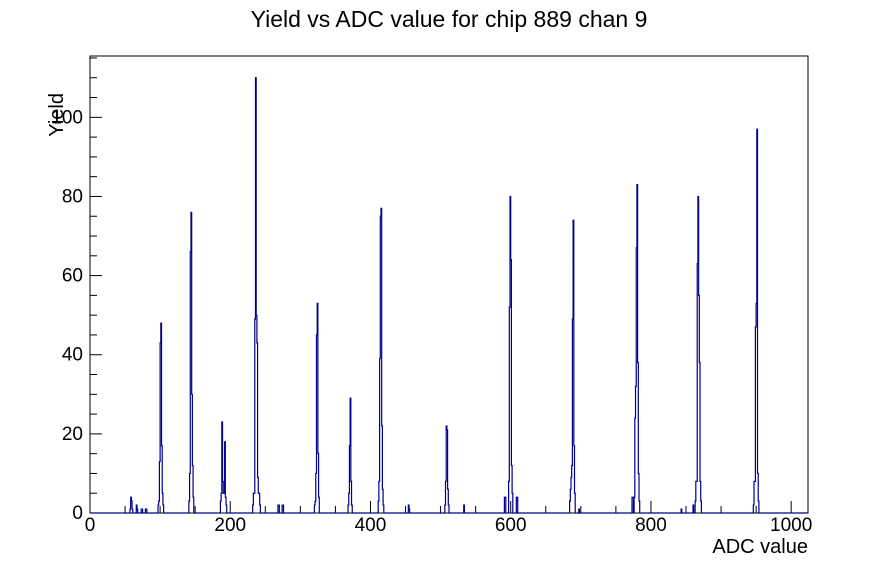 This screenshot has width=896, height=572. Describe the element at coordinates (371, 525) in the screenshot. I see `x-tick-label: 400` at that location.